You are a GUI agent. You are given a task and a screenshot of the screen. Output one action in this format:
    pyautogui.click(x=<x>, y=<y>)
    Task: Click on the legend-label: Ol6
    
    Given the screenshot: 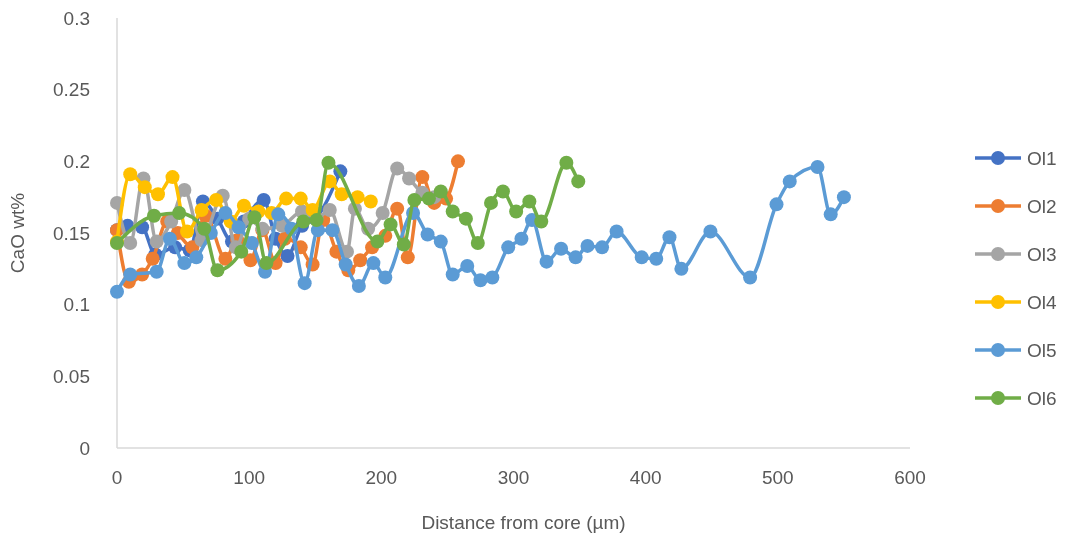 What is the action you would take?
    pyautogui.click(x=1042, y=398)
    